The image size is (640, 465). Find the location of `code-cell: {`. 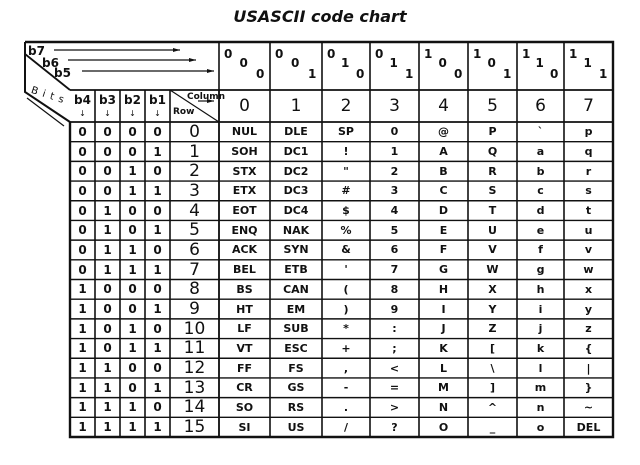

code-cell: { is located at coordinates (588, 348).